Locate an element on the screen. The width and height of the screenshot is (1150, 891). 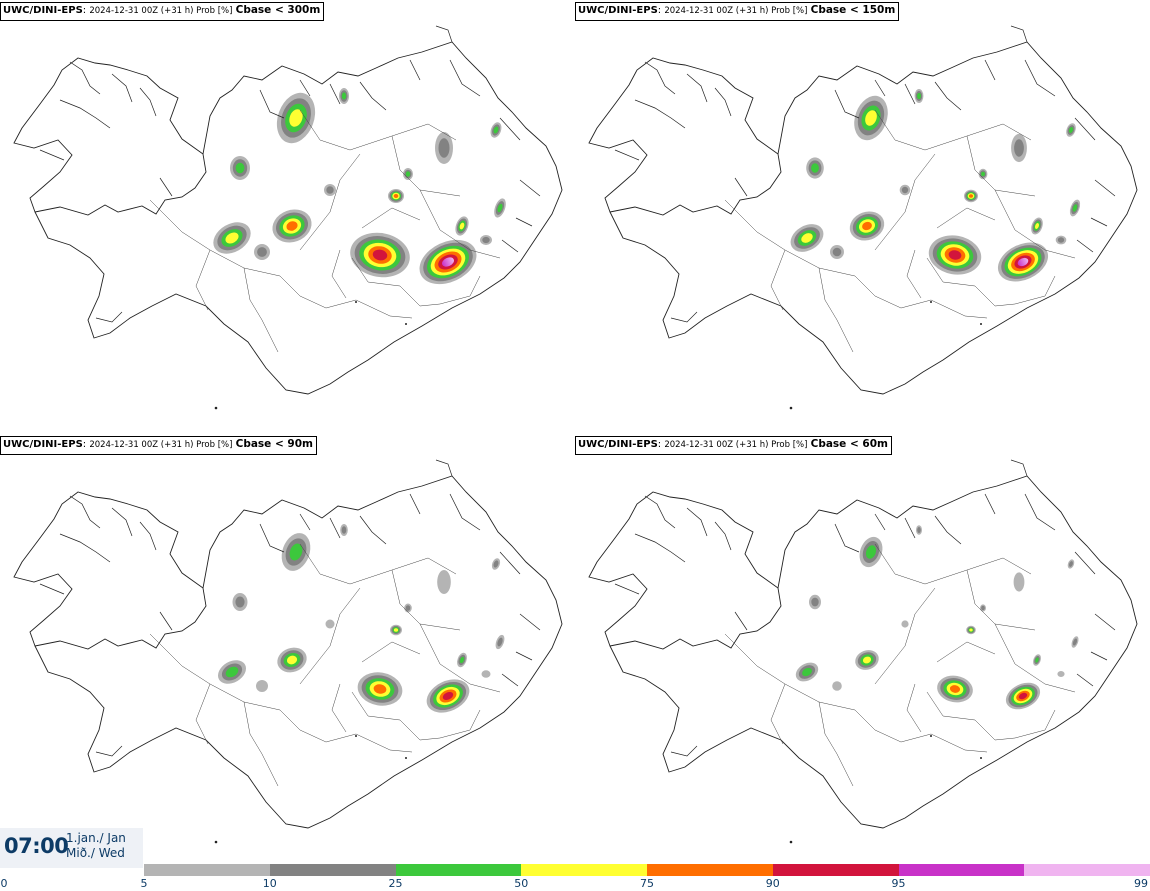
probability-color-legend is located at coordinates (647, 870).